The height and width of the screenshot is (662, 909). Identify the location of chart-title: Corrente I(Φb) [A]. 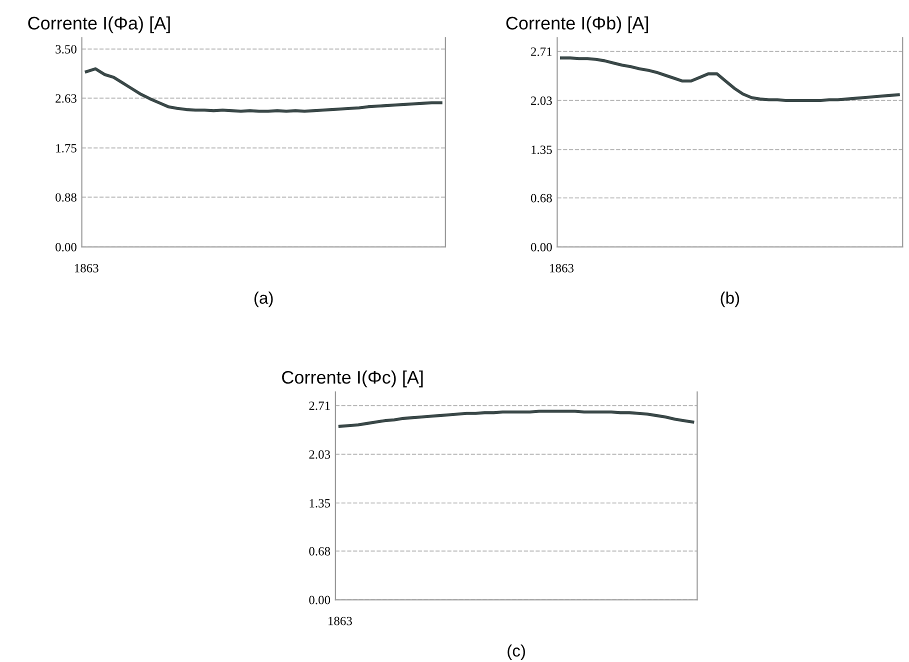
(577, 25).